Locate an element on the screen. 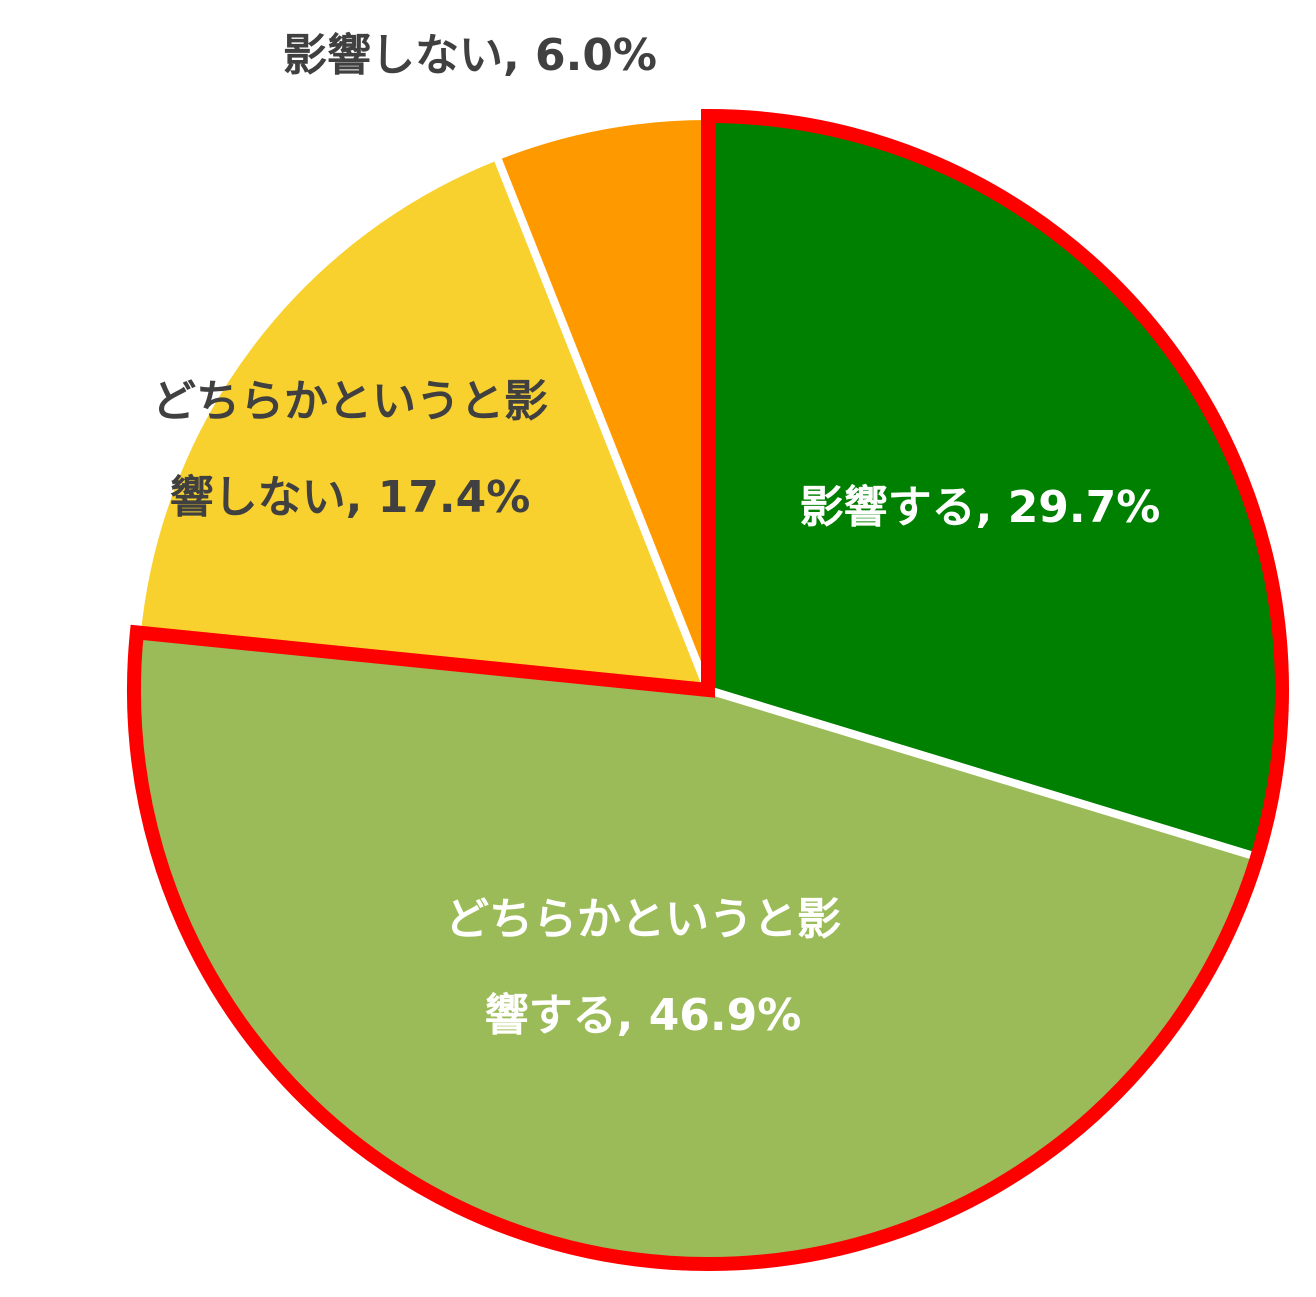 The width and height of the screenshot is (1316, 1297). data-label-slice-eikyo-suru: 影響する, 29.7% is located at coordinates (980, 507).